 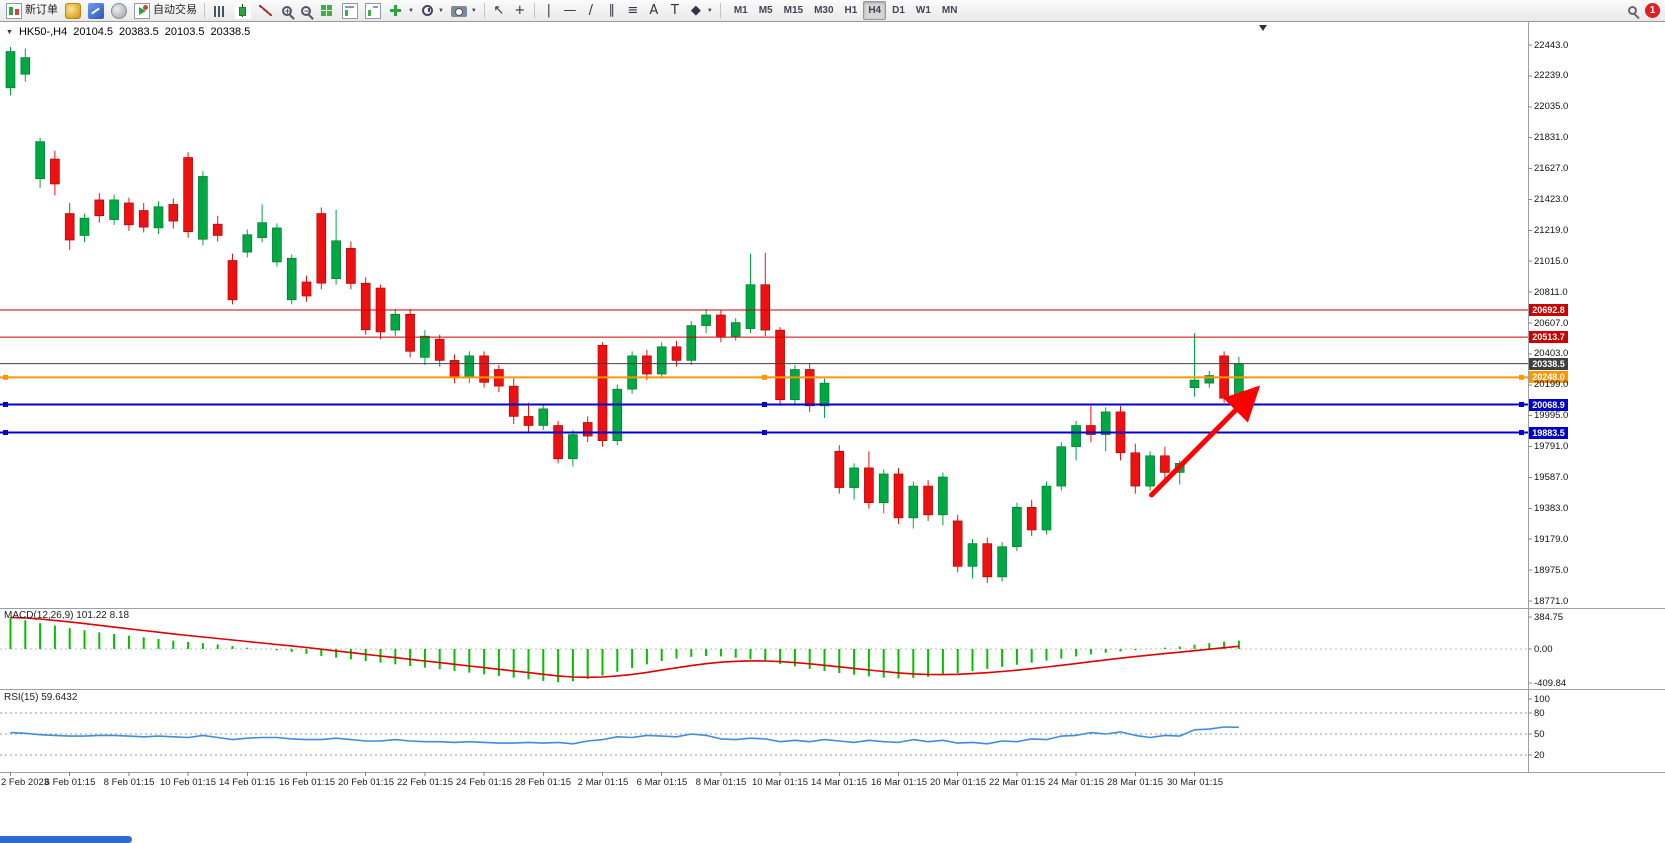 I want to click on channel-icon: ∥, so click(x=612, y=10).